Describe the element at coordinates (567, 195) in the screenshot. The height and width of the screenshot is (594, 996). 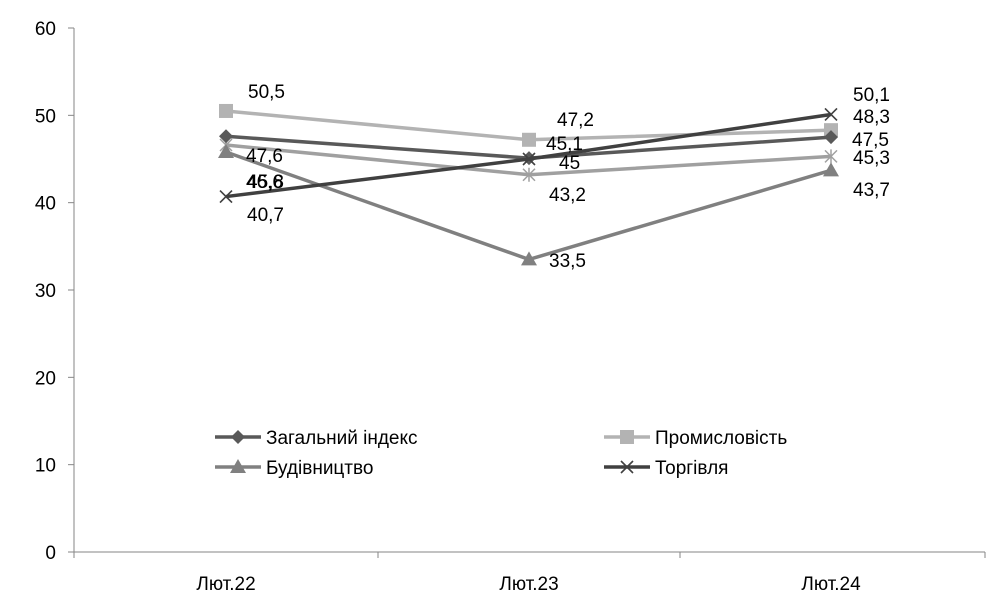
I see `data-label: 43,2` at that location.